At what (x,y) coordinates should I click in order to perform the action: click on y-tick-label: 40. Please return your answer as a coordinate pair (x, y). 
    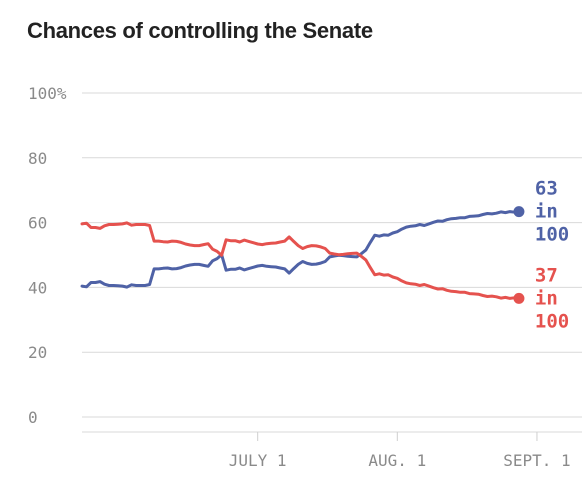
    Looking at the image, I should click on (37, 287).